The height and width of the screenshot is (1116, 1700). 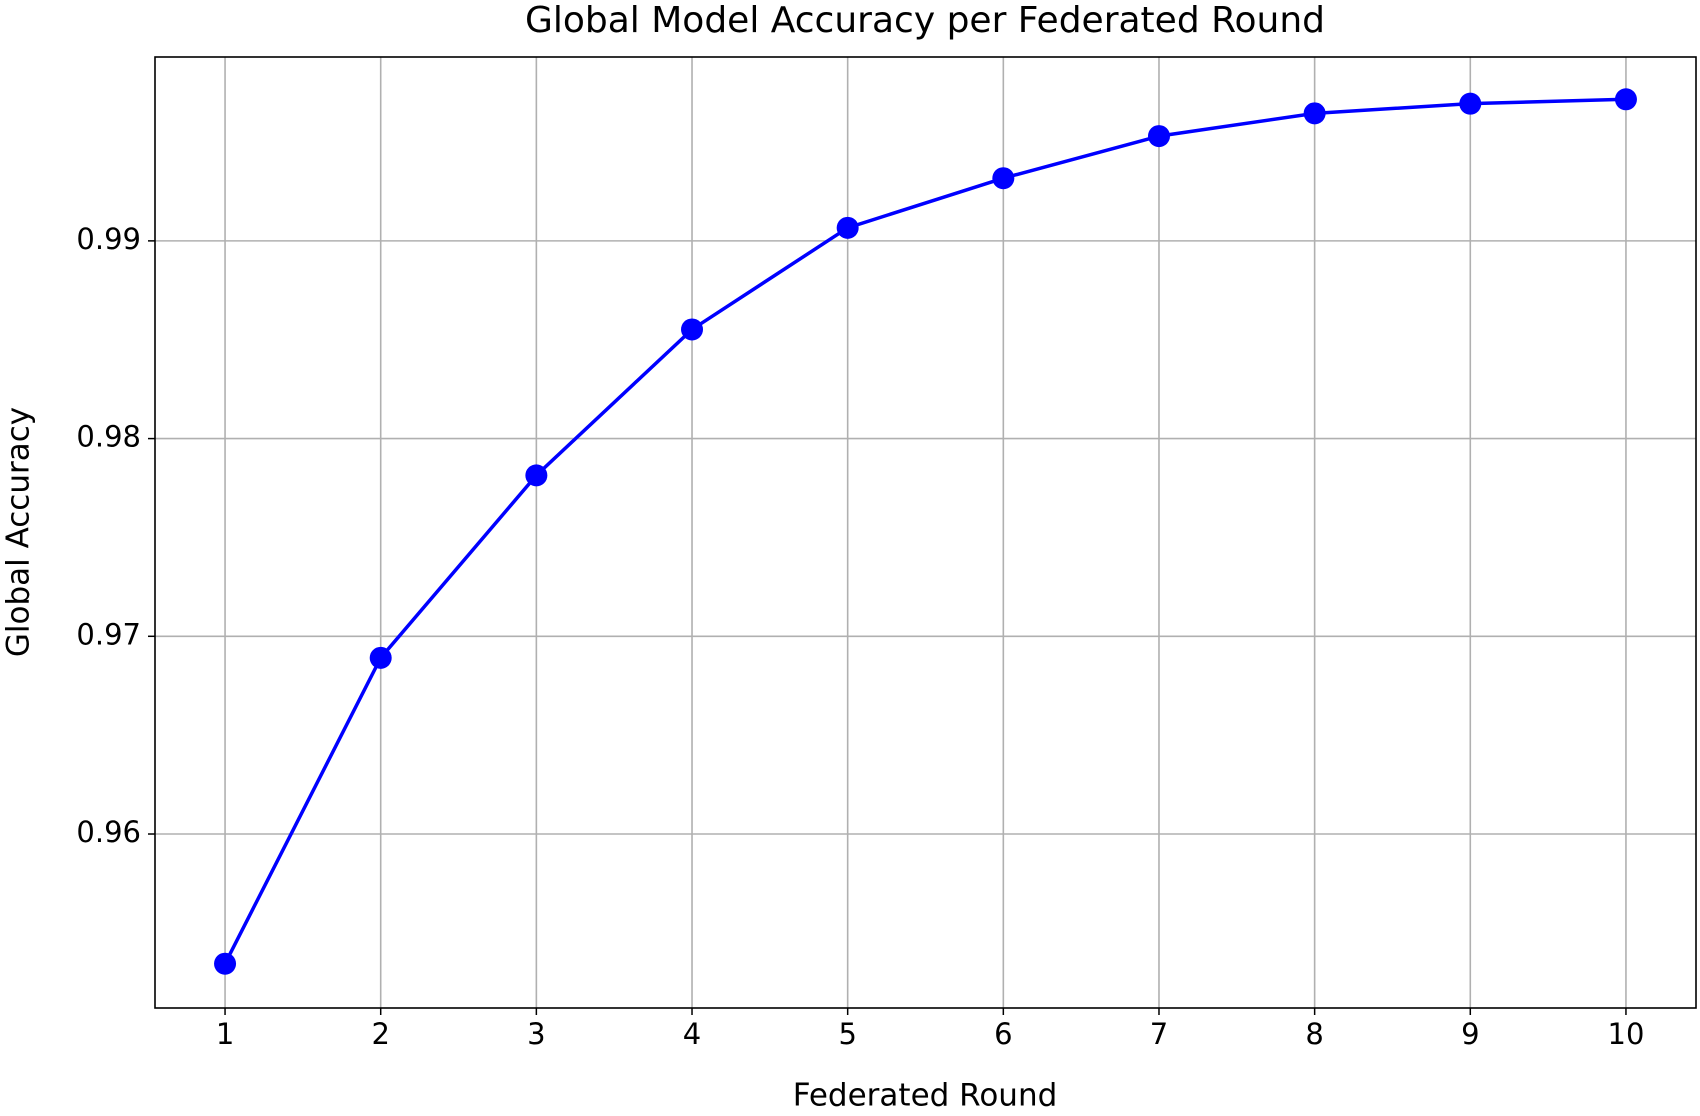 What do you see at coordinates (1626, 1034) in the screenshot?
I see `x-tick-label: 10` at bounding box center [1626, 1034].